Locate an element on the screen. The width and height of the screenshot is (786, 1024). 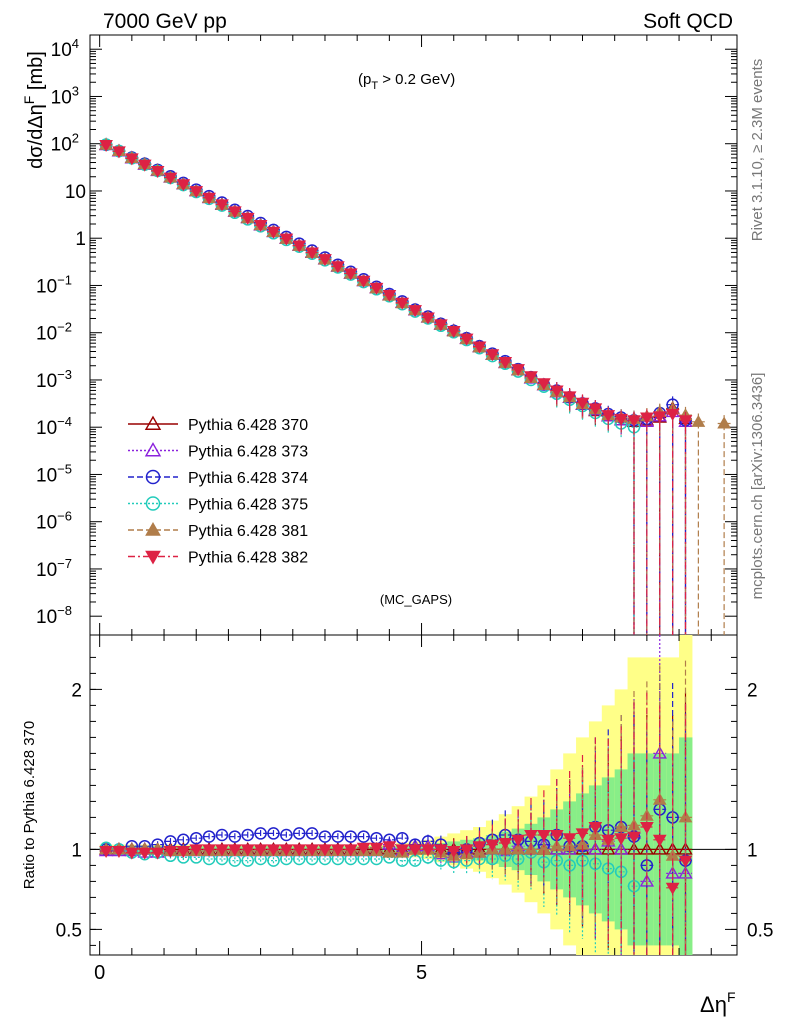
legend-entry: Pythia 6.428 374 is located at coordinates (218, 478).